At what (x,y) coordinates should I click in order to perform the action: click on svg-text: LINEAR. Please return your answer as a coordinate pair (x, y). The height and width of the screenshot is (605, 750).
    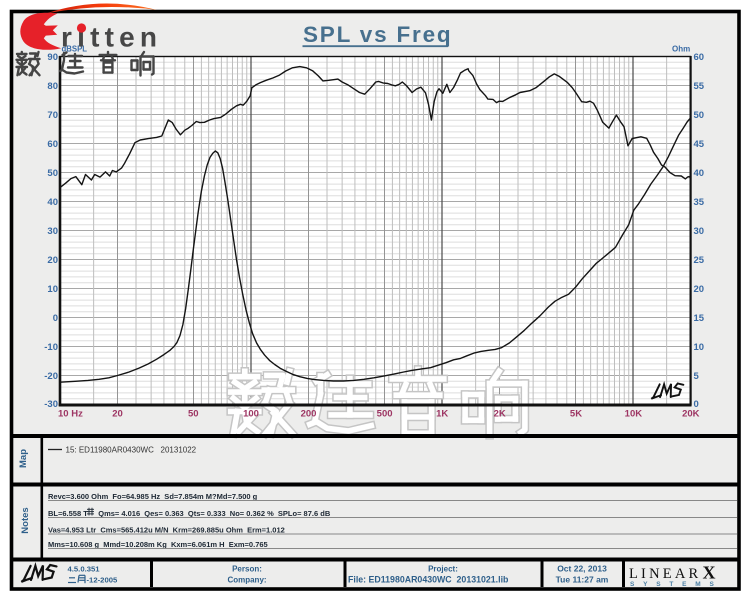
    Looking at the image, I should click on (665, 574).